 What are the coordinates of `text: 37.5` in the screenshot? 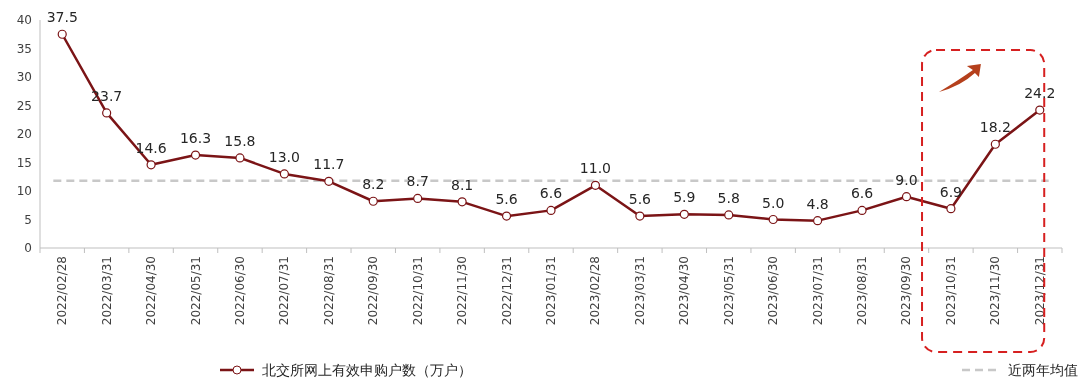 It's located at (62, 17).